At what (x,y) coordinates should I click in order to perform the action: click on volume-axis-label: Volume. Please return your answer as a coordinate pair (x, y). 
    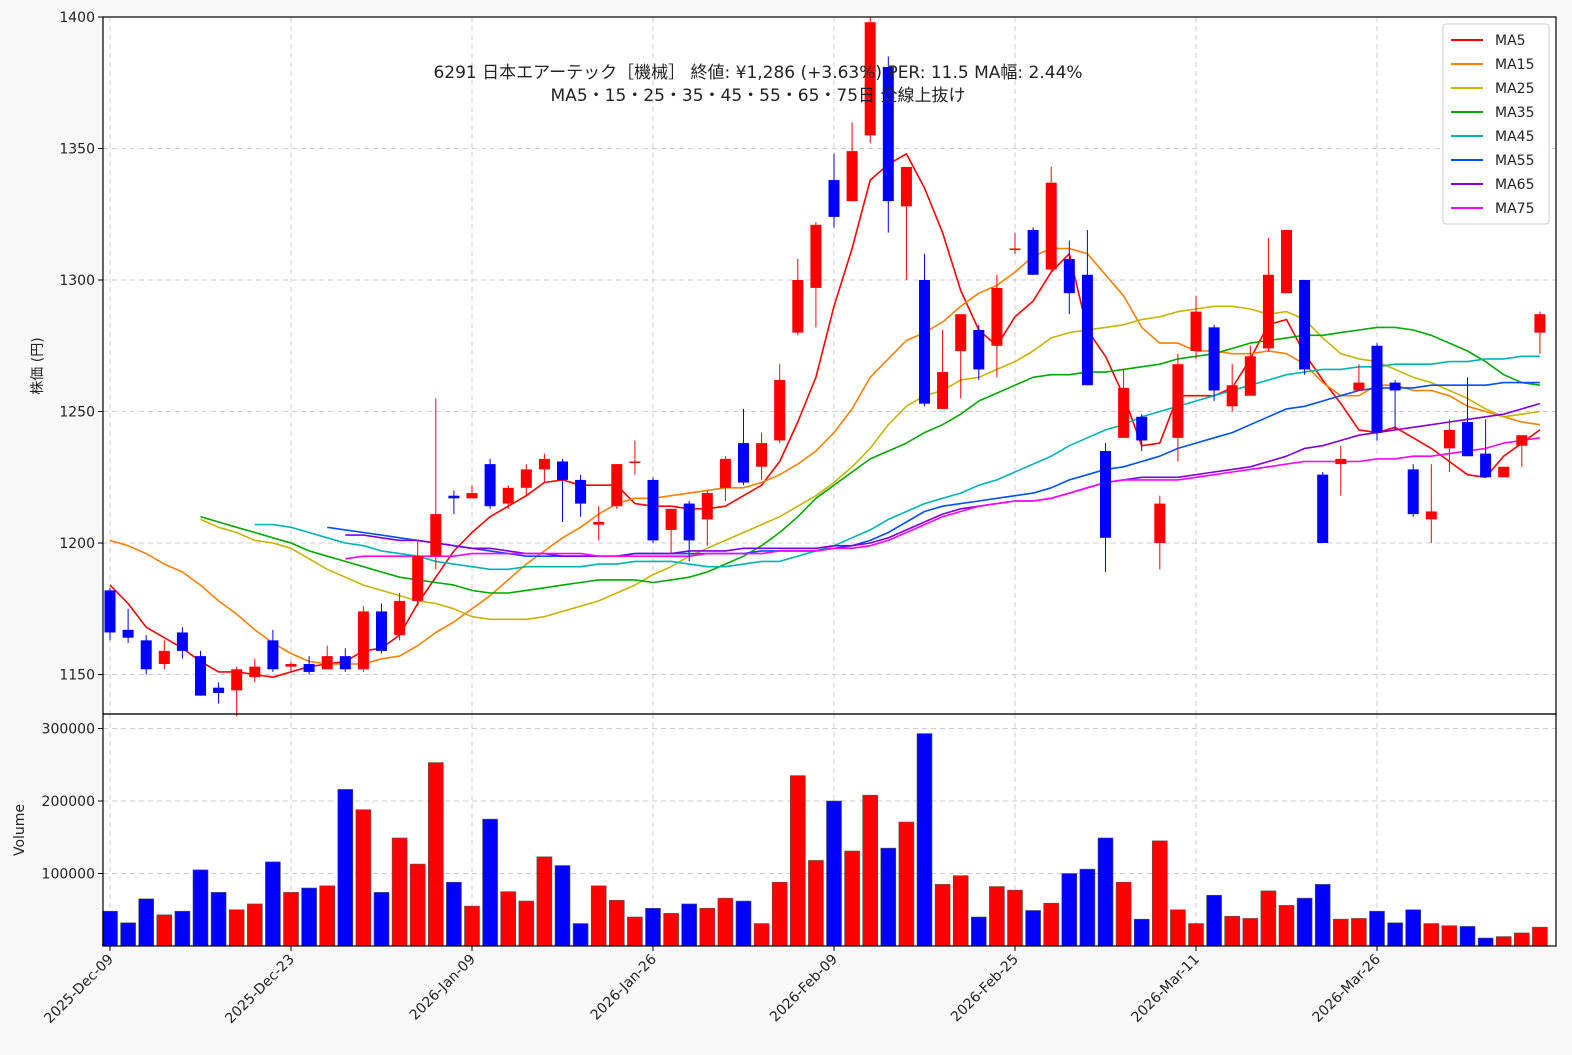
    Looking at the image, I should click on (20, 830).